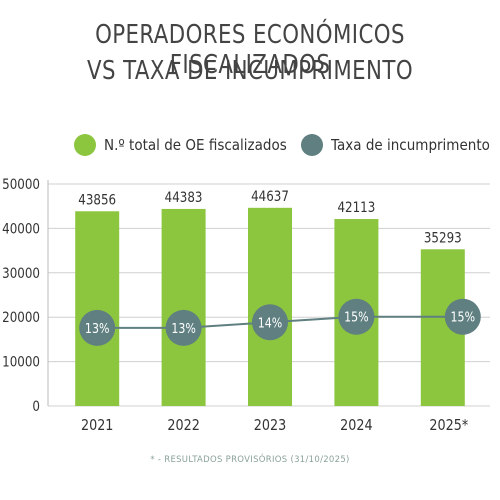 The width and height of the screenshot is (500, 500). What do you see at coordinates (448, 425) in the screenshot?
I see `x-tick-label: 2025*` at bounding box center [448, 425].